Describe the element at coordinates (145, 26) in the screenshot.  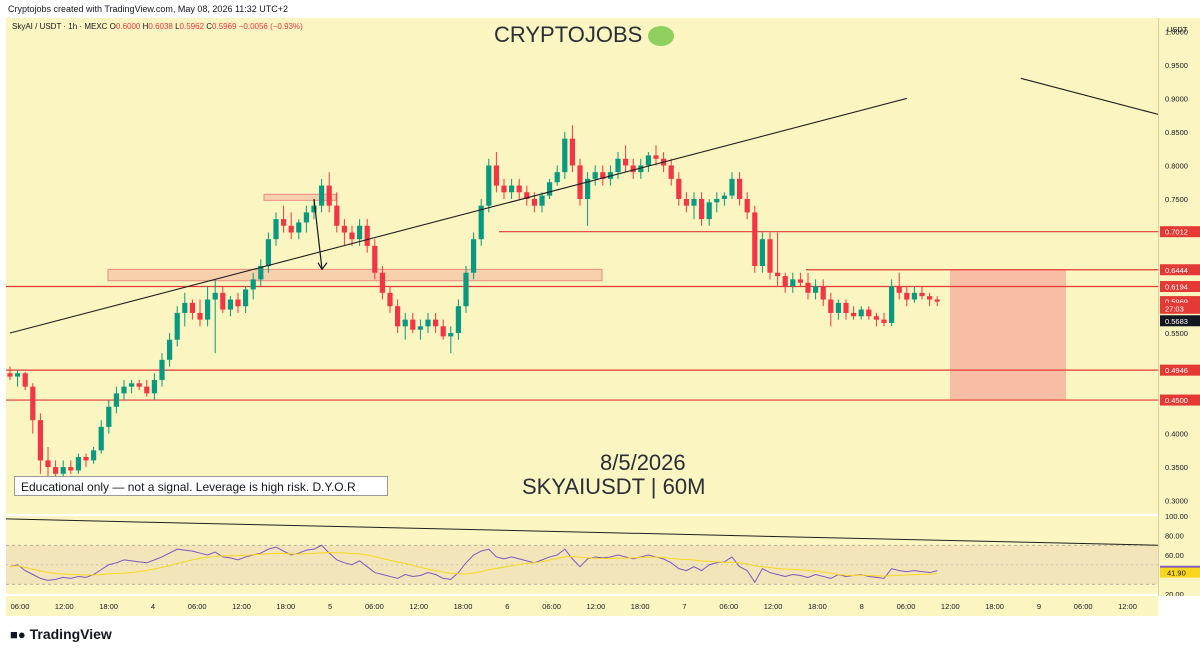
I see `high-label: H` at that location.